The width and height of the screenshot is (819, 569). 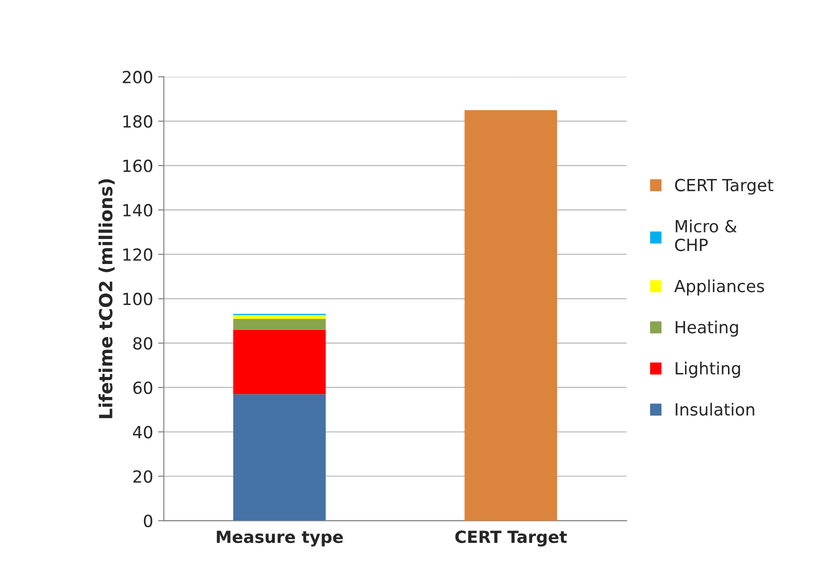 I want to click on legend-label: Lighting, so click(x=708, y=370).